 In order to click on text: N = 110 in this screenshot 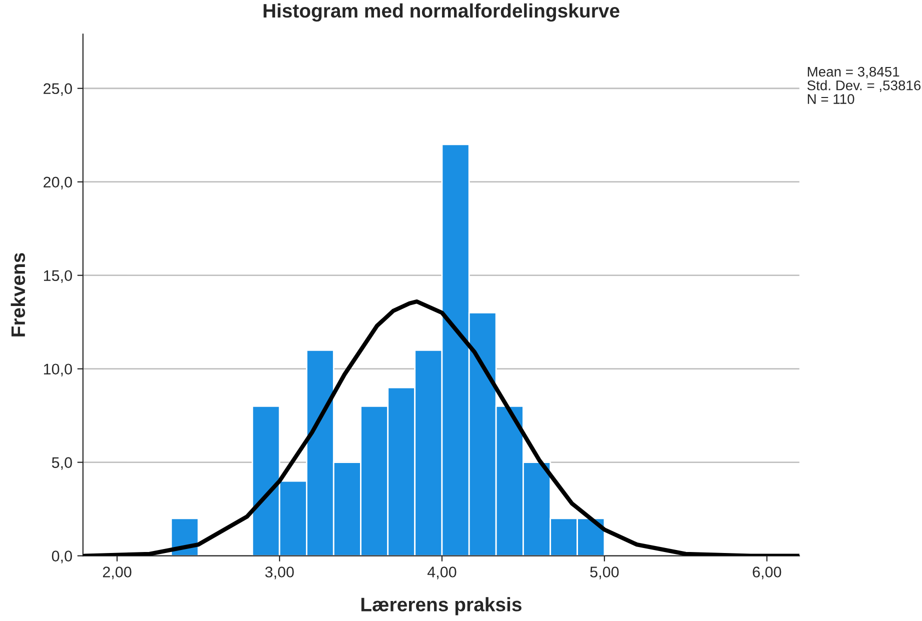, I will do `click(831, 99)`.